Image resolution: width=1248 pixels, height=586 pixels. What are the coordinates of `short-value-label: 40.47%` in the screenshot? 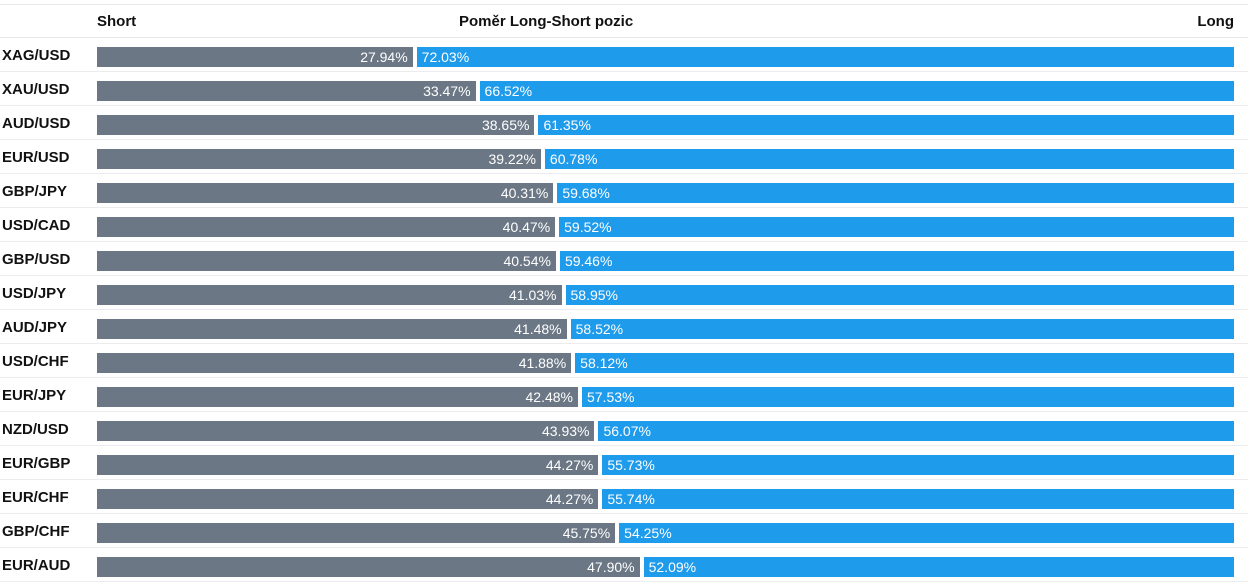 It's located at (526, 227).